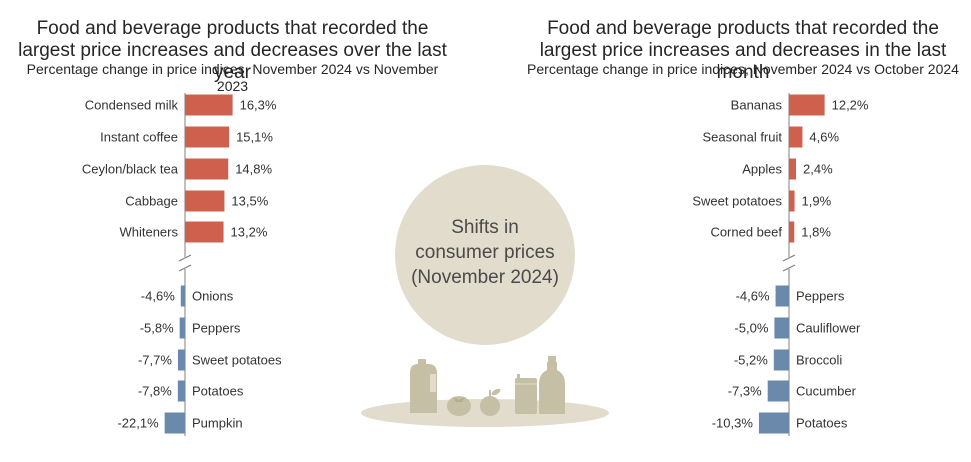 This screenshot has width=971, height=462. What do you see at coordinates (828, 328) in the screenshot?
I see `month-category-label: Cauliflower` at bounding box center [828, 328].